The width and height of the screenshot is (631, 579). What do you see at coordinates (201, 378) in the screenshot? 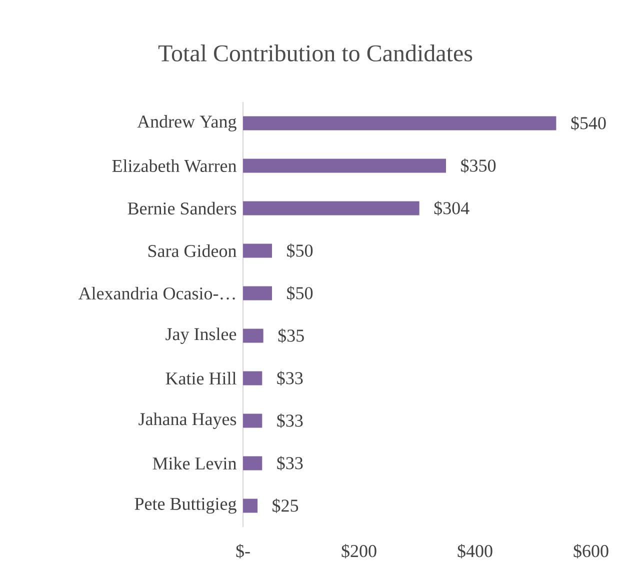
I see `y-tick-label: Katie Hill` at bounding box center [201, 378].